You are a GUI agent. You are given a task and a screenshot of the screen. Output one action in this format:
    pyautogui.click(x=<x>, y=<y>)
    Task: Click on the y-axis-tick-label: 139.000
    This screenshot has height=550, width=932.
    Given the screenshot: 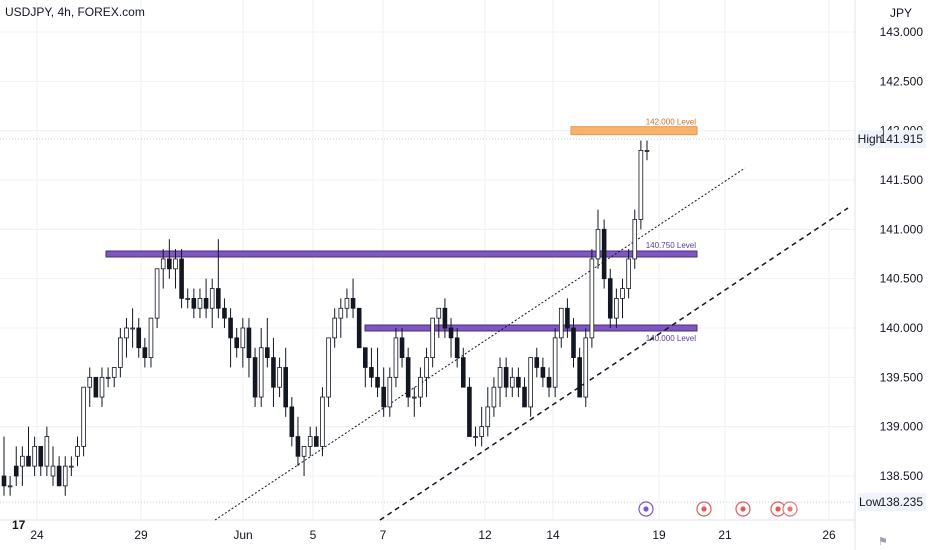 What is the action you would take?
    pyautogui.click(x=902, y=427)
    